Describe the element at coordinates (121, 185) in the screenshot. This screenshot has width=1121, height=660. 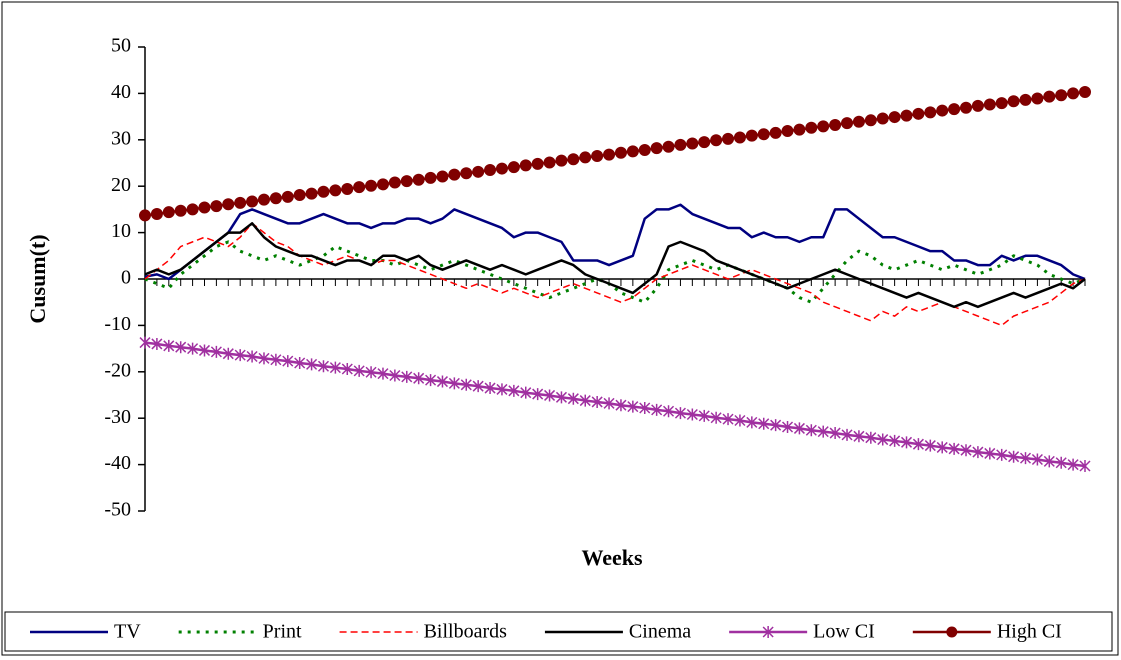
I see `y-tick-label: 20` at that location.